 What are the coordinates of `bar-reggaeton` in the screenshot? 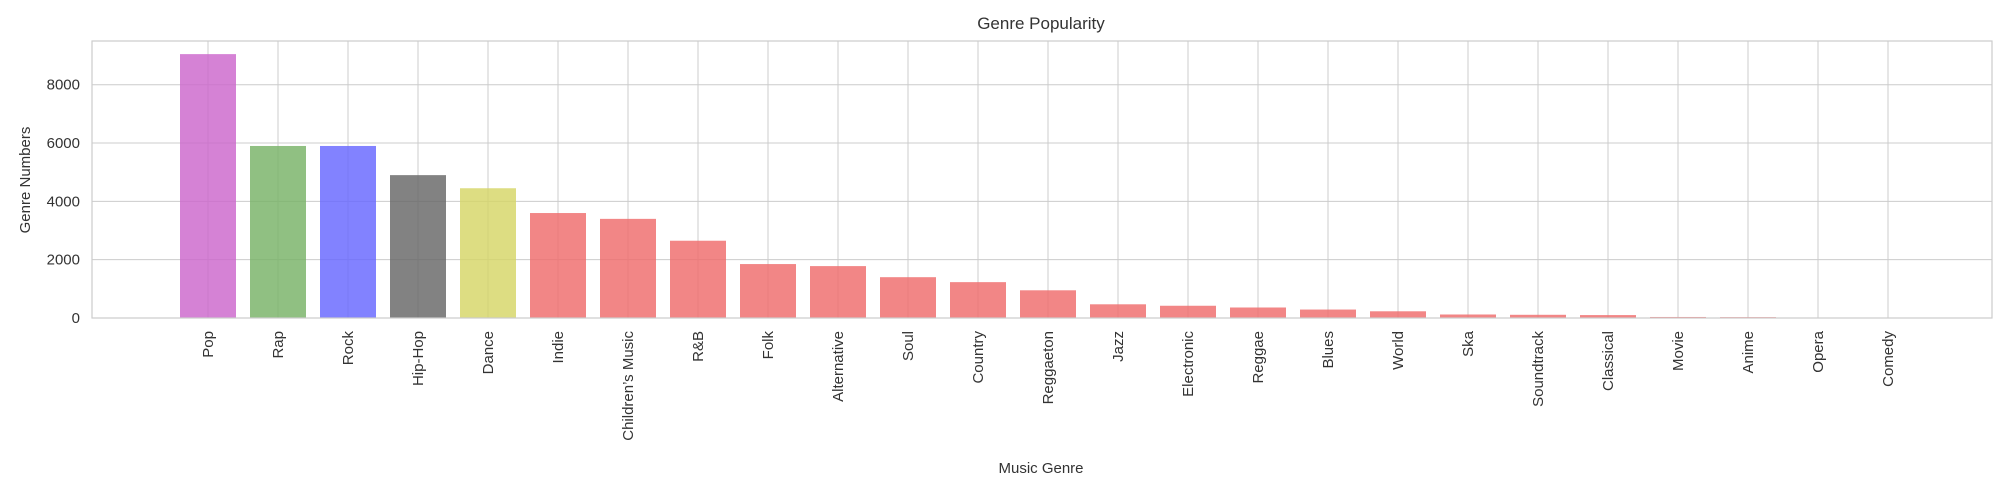 It's located at (1048, 304).